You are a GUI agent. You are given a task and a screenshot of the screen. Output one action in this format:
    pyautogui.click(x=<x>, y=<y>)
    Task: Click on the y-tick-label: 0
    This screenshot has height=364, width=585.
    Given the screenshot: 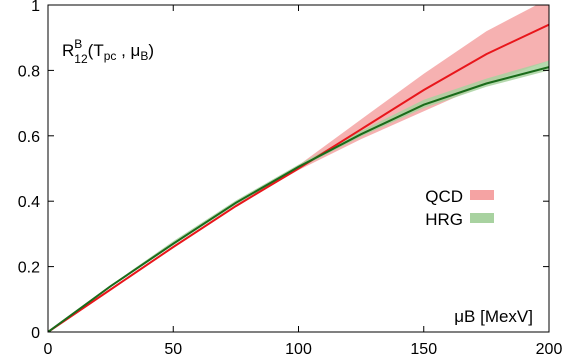 What is the action you would take?
    pyautogui.click(x=35, y=333)
    